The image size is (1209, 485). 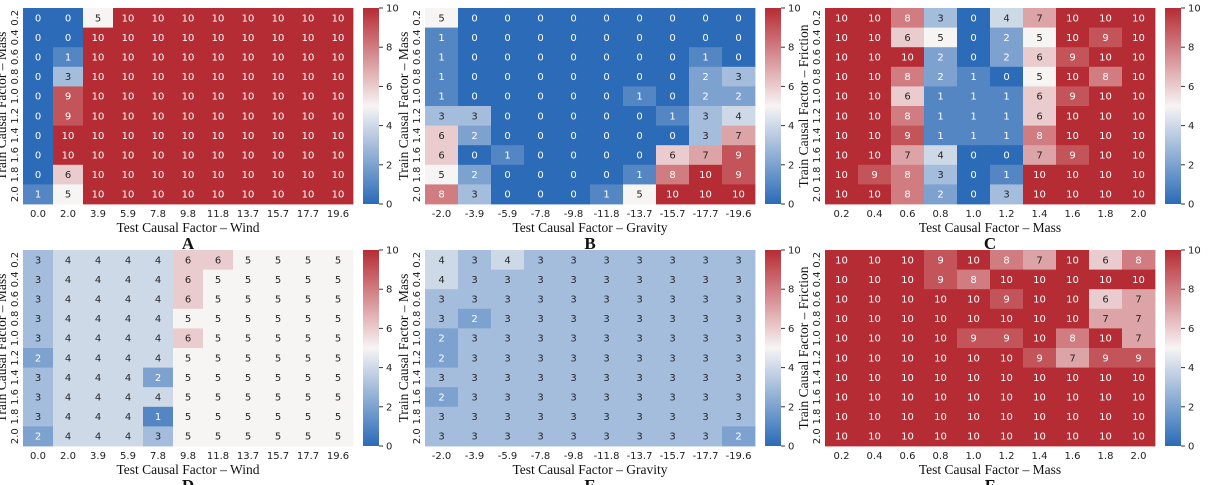 I want to click on x-axis-title: Test Causal Factor – Wind, so click(x=188, y=227).